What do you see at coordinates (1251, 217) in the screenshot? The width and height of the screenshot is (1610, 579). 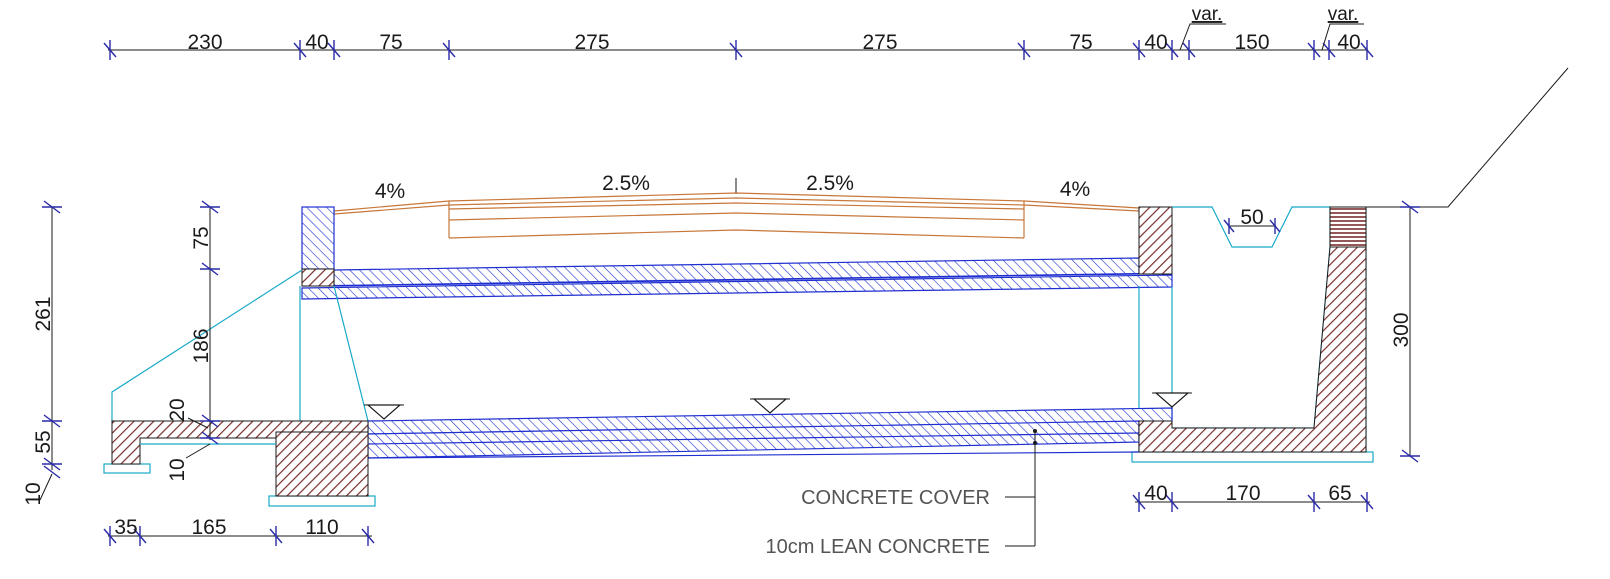 I see `dim-50: 50` at bounding box center [1251, 217].